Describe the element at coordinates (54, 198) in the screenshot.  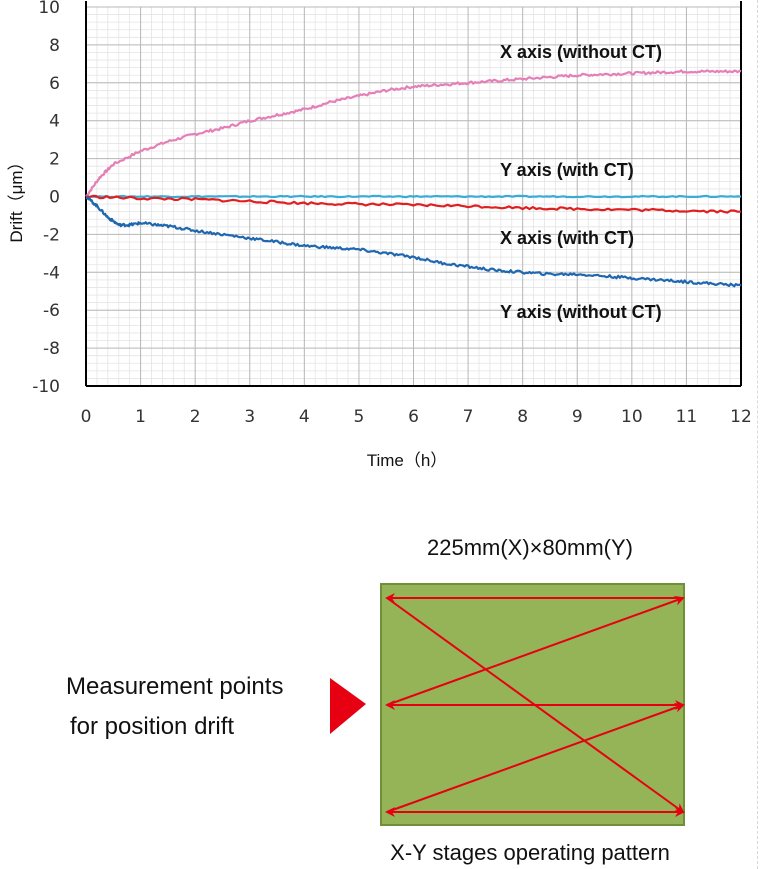
I see `y-tick-label: 0` at that location.